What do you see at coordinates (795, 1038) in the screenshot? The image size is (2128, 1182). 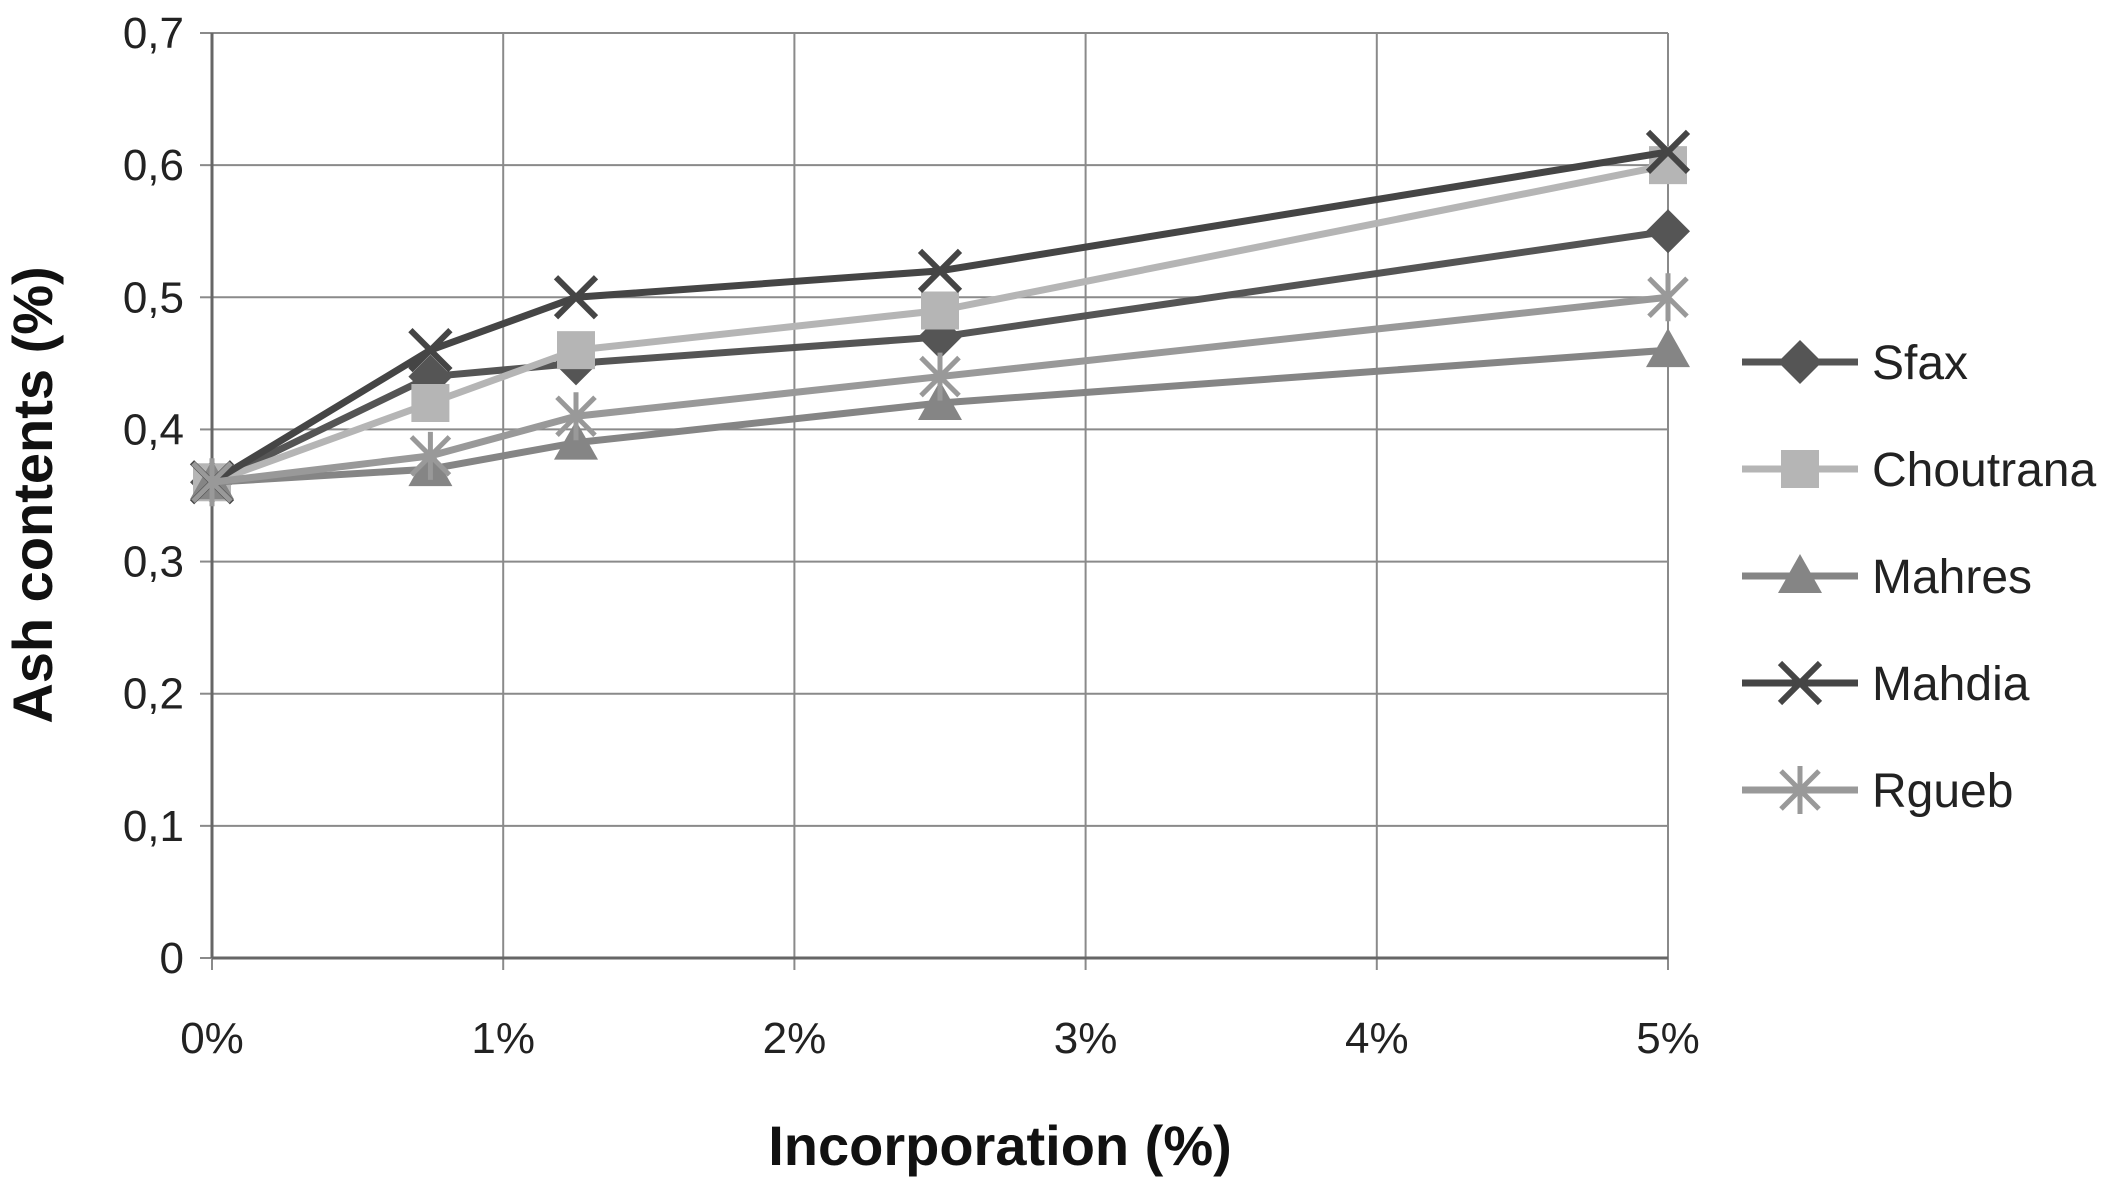 I see `x-tick-label: 2%` at bounding box center [795, 1038].